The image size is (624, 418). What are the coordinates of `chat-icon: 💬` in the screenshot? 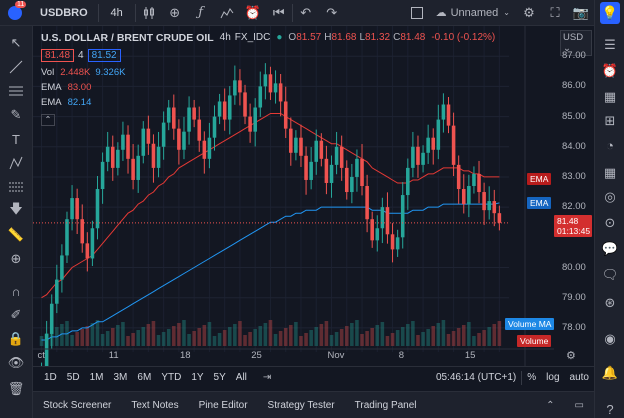 It's located at (610, 248).